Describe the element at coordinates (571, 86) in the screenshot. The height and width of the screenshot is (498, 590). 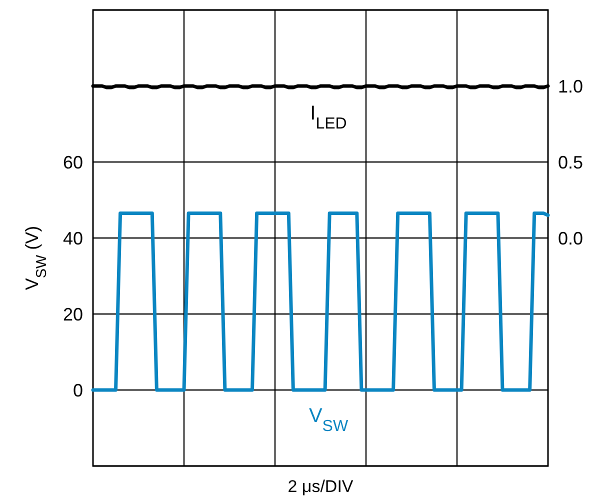
I see `y2-tick-label: 1.0` at that location.